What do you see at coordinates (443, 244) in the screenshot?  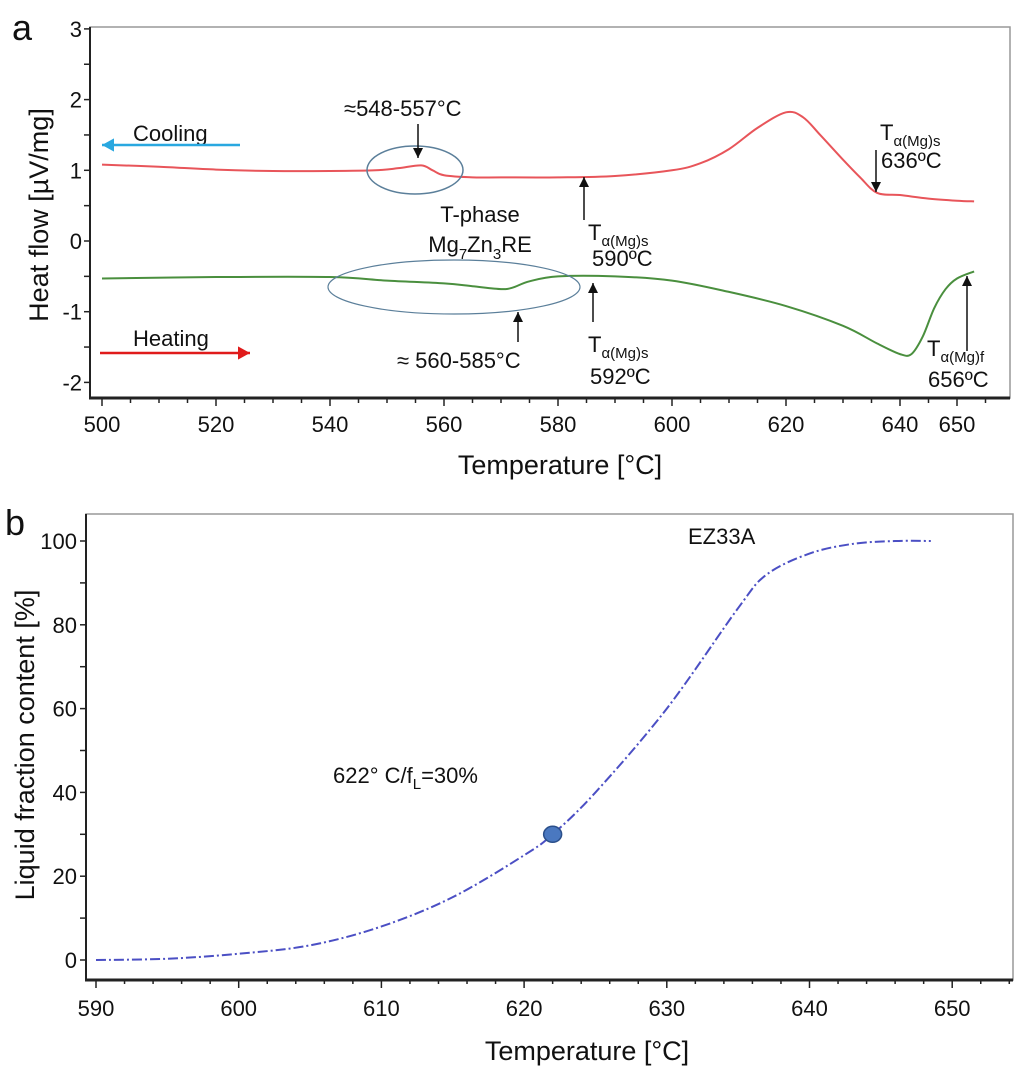 I see `formula-mg: Mg` at bounding box center [443, 244].